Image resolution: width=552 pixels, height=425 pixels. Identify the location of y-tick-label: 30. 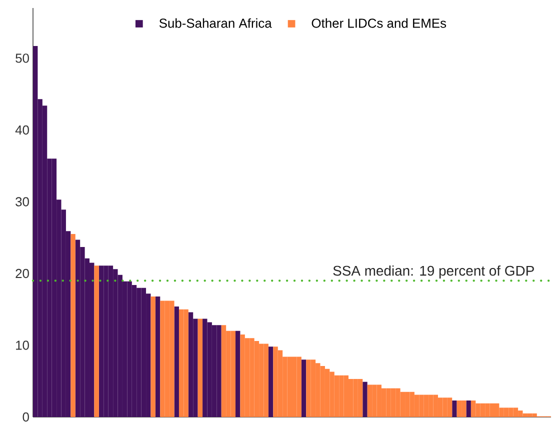
(22, 201).